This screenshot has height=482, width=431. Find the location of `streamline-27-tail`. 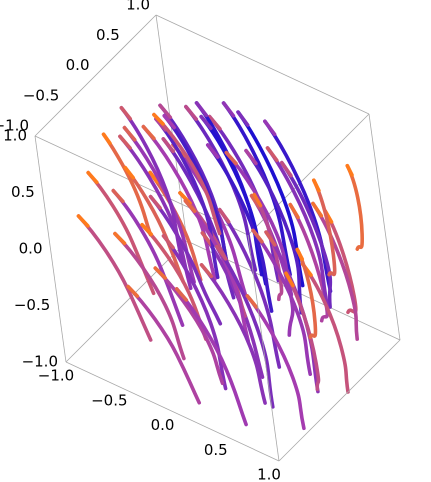

streamline-27-tail is located at coordinates (83, 221).